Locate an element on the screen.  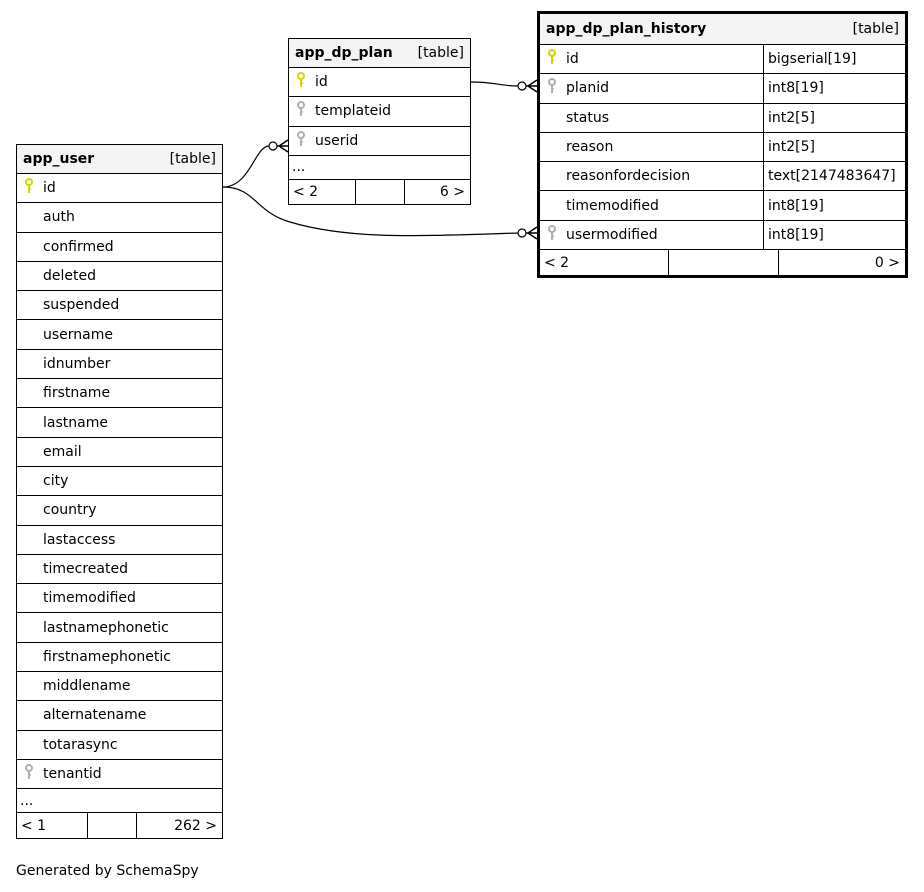
column-name: timemodified is located at coordinates (89, 598).